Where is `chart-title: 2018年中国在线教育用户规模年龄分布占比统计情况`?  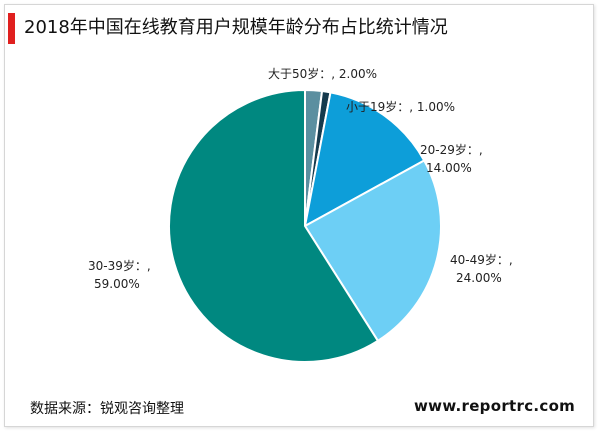 chart-title: 2018年中国在线教育用户规模年龄分布占比统计情况 is located at coordinates (236, 27).